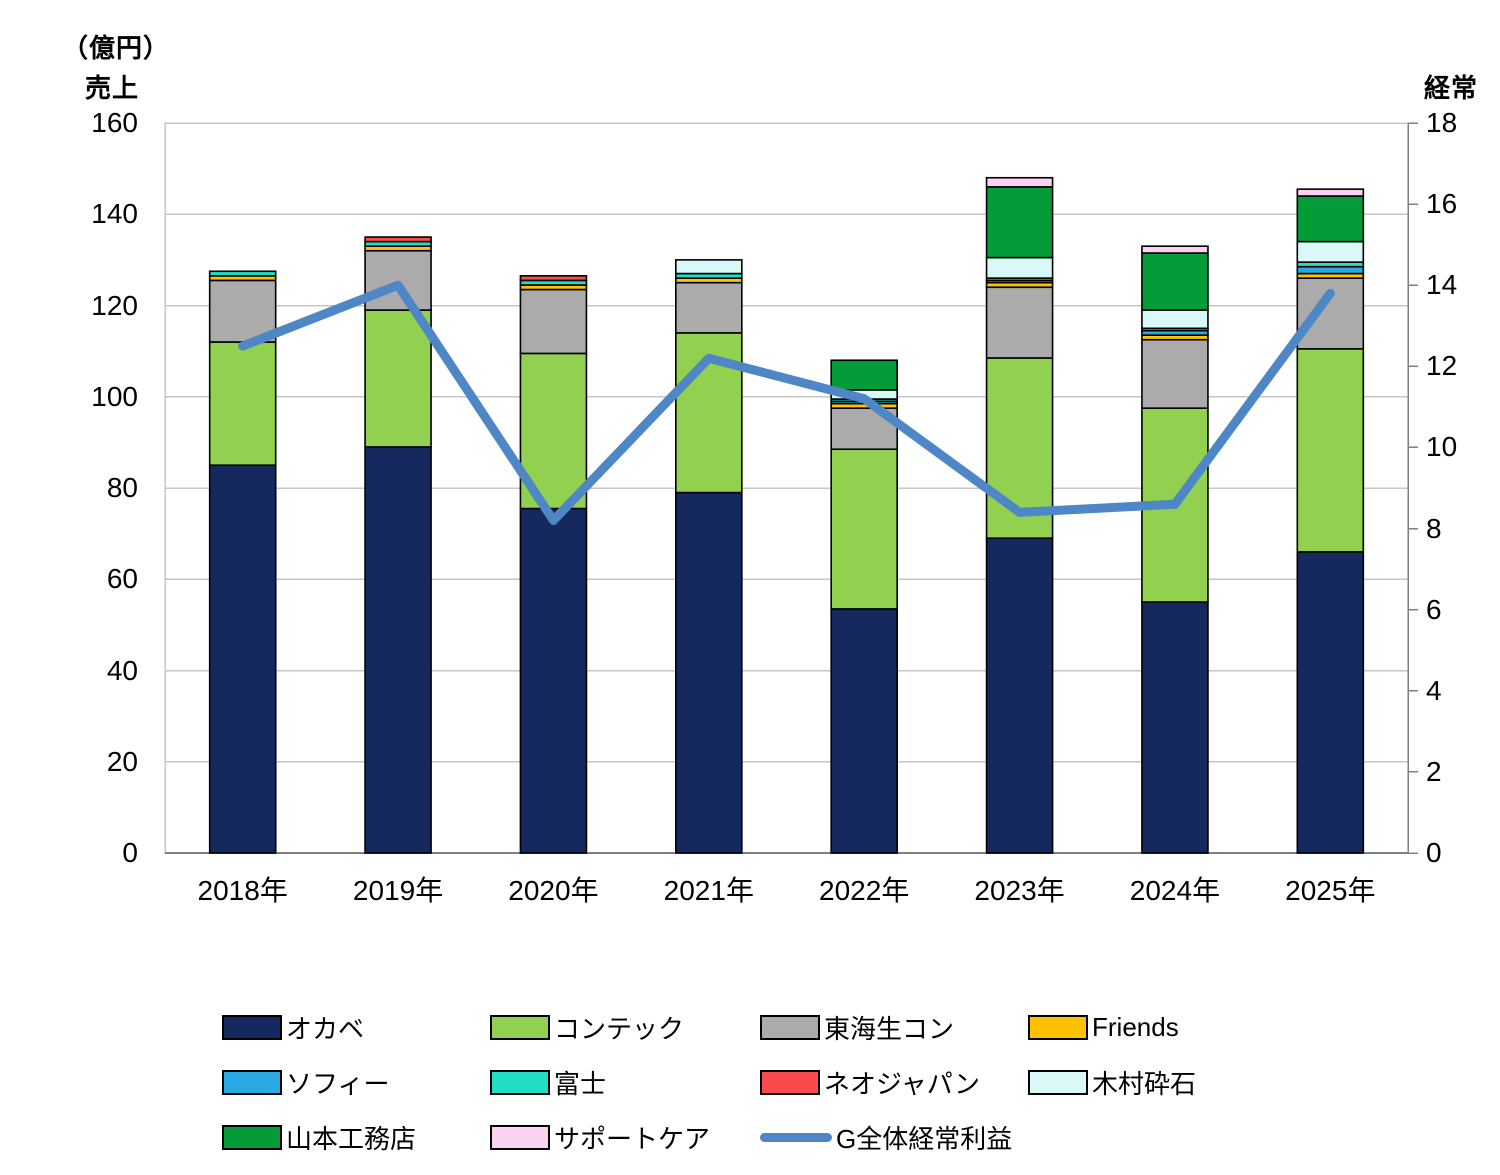 The height and width of the screenshot is (1175, 1500). What do you see at coordinates (116, 48) in the screenshot?
I see `left-axis-unit-label: （億円）` at bounding box center [116, 48].